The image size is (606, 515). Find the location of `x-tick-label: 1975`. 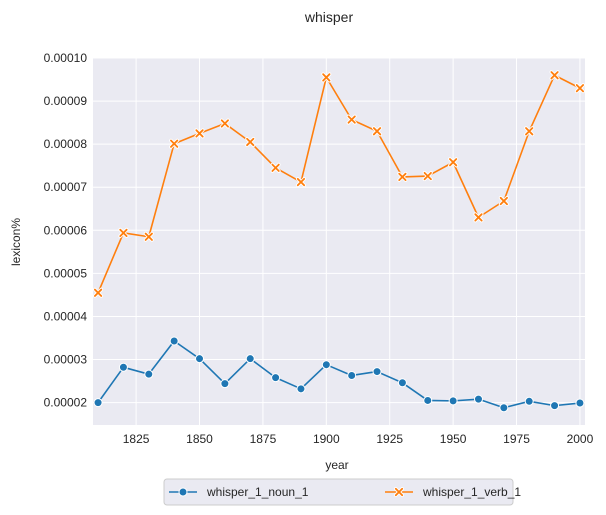

x-tick-label: 1975 is located at coordinates (516, 439).